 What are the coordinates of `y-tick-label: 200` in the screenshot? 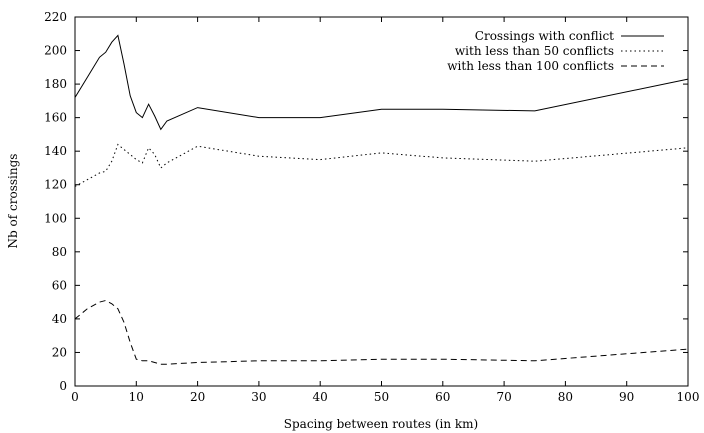 It's located at (55, 51).